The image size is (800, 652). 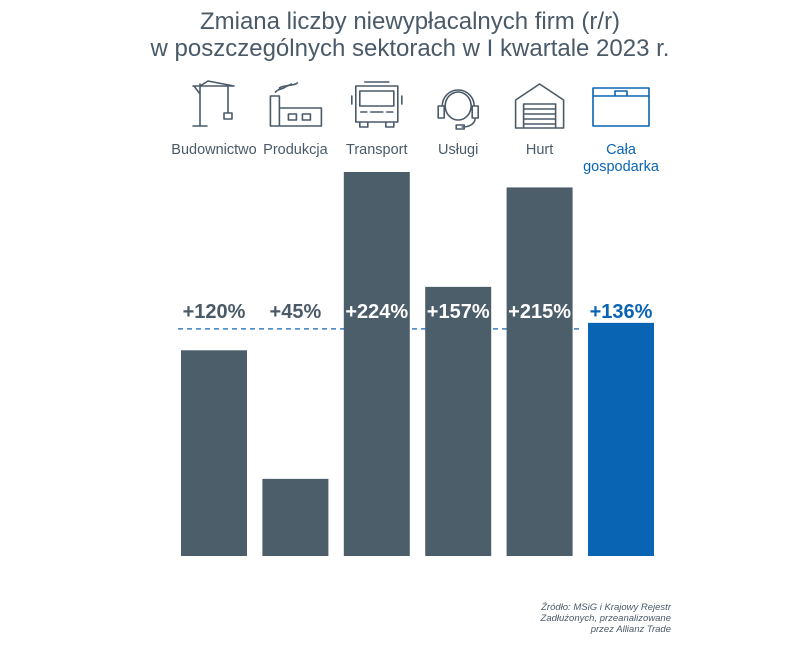 What do you see at coordinates (376, 364) in the screenshot?
I see `bar-transport` at bounding box center [376, 364].